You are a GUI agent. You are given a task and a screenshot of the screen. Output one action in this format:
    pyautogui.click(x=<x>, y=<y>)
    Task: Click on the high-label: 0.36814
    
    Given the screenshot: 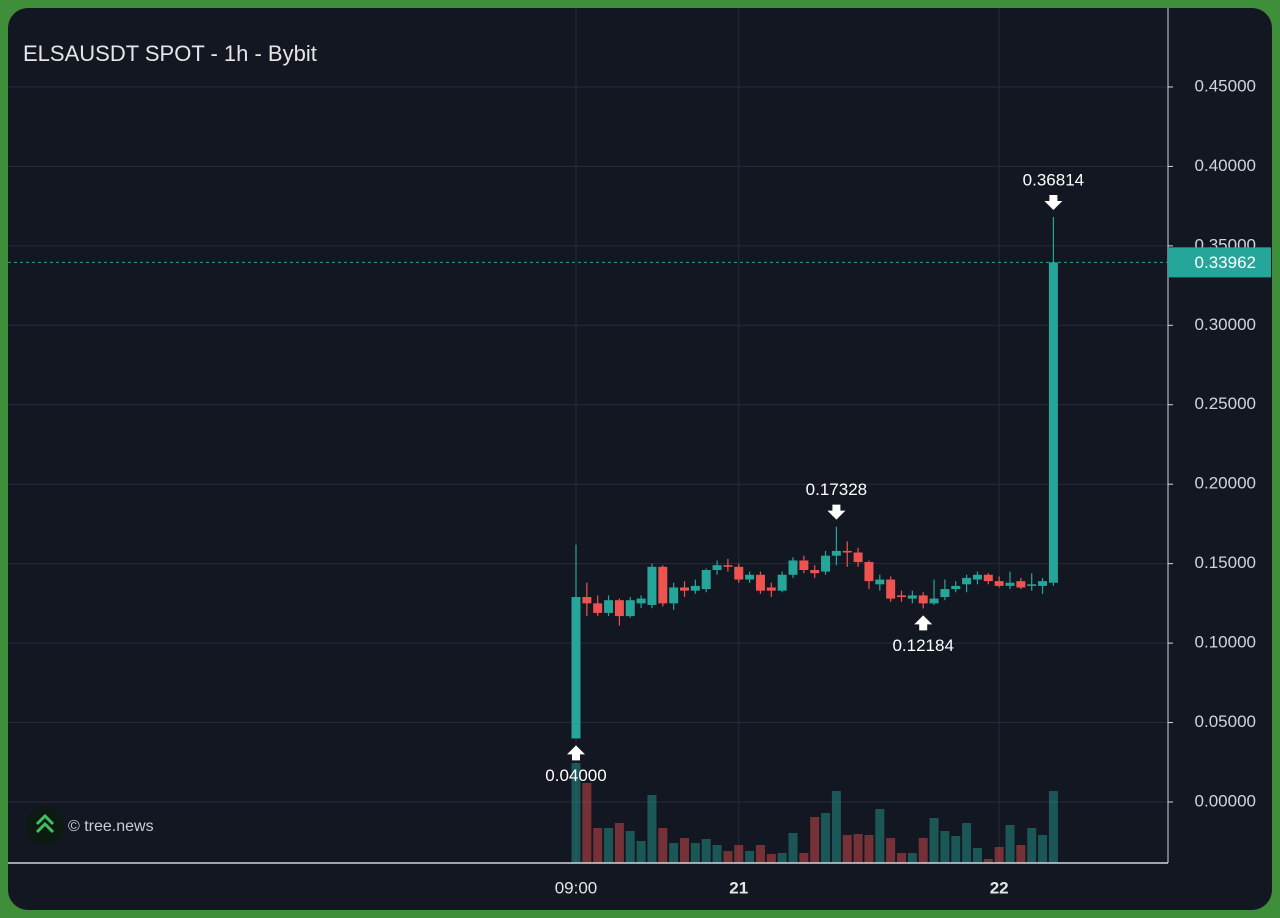 What is the action you would take?
    pyautogui.click(x=1053, y=180)
    